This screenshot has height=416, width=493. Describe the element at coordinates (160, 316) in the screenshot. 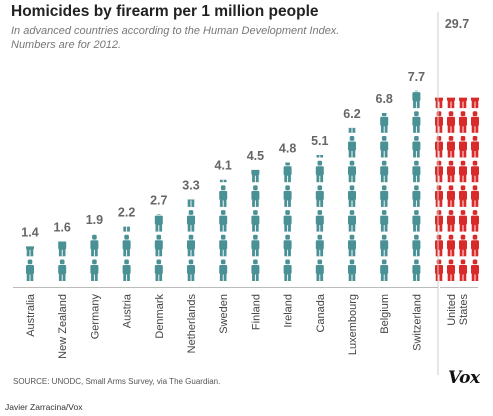

I see `category-label-denmark: Denmark` at that location.